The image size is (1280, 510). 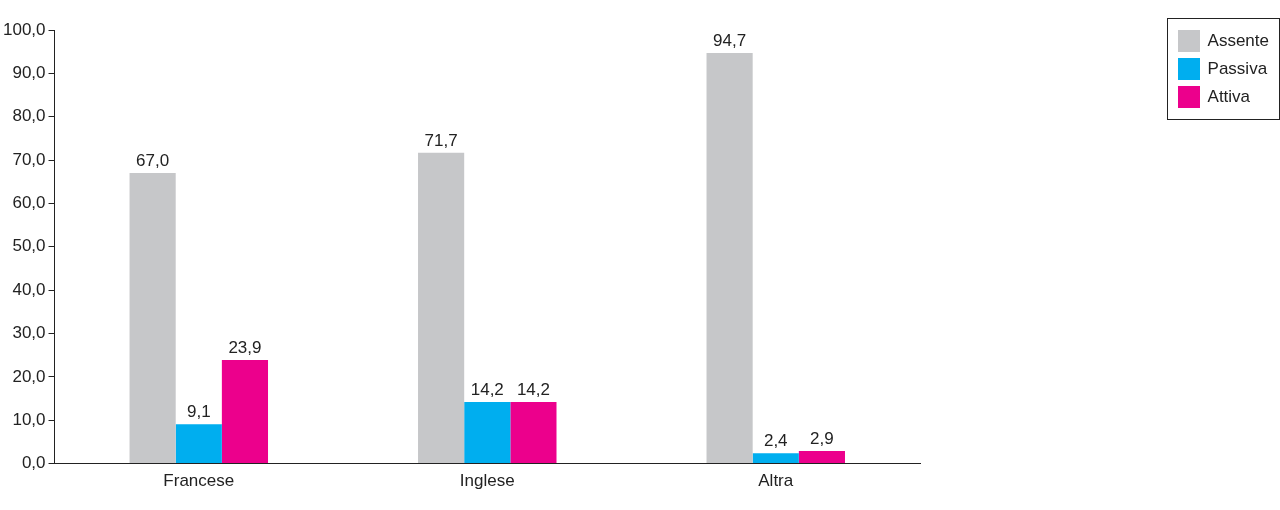 I want to click on data-label: 94,7, so click(x=730, y=41).